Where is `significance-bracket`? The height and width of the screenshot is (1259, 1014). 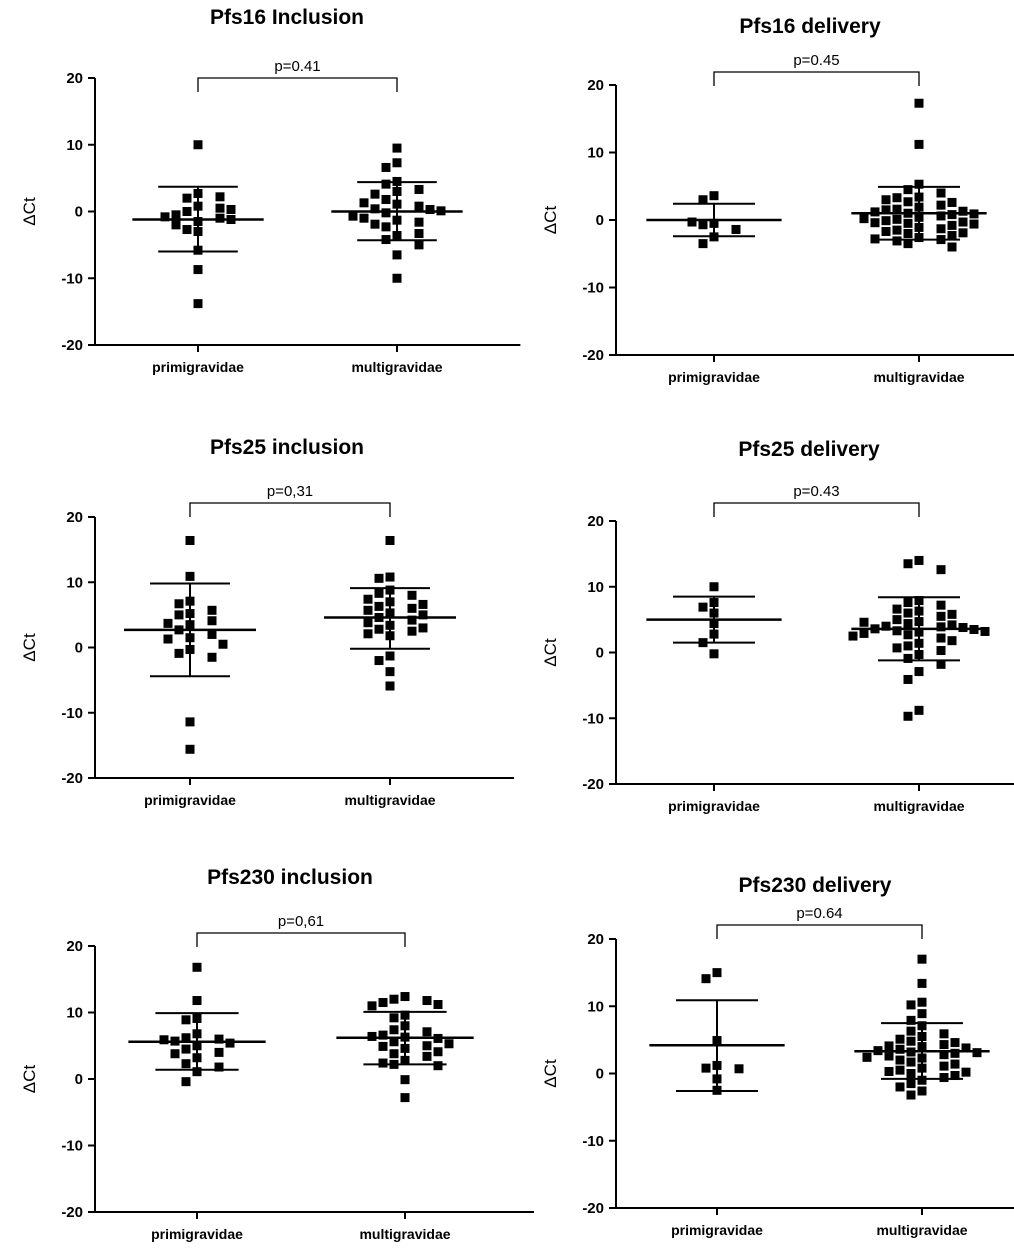
significance-bracket is located at coordinates (290, 509).